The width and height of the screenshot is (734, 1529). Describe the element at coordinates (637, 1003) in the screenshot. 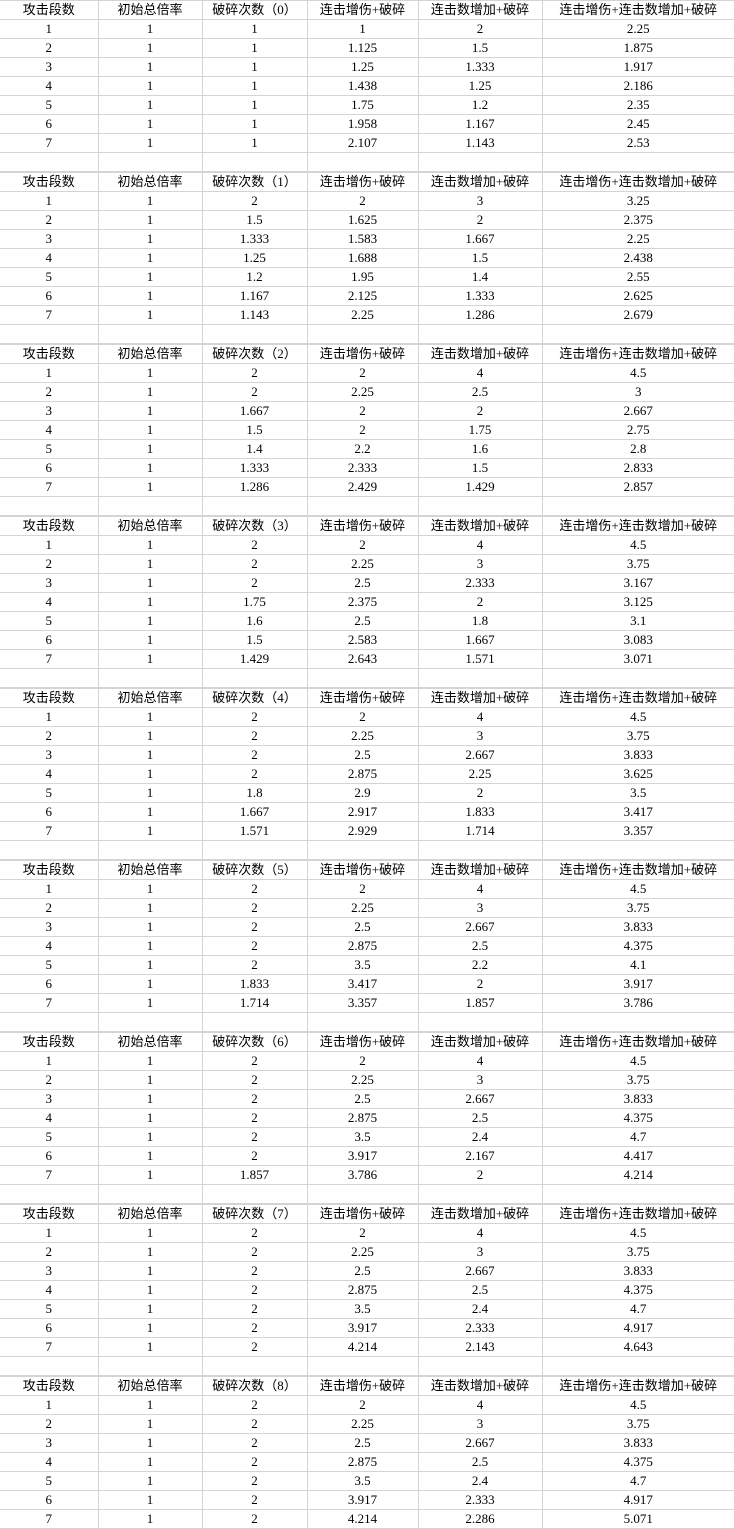

I see `cell: 3.786` at that location.